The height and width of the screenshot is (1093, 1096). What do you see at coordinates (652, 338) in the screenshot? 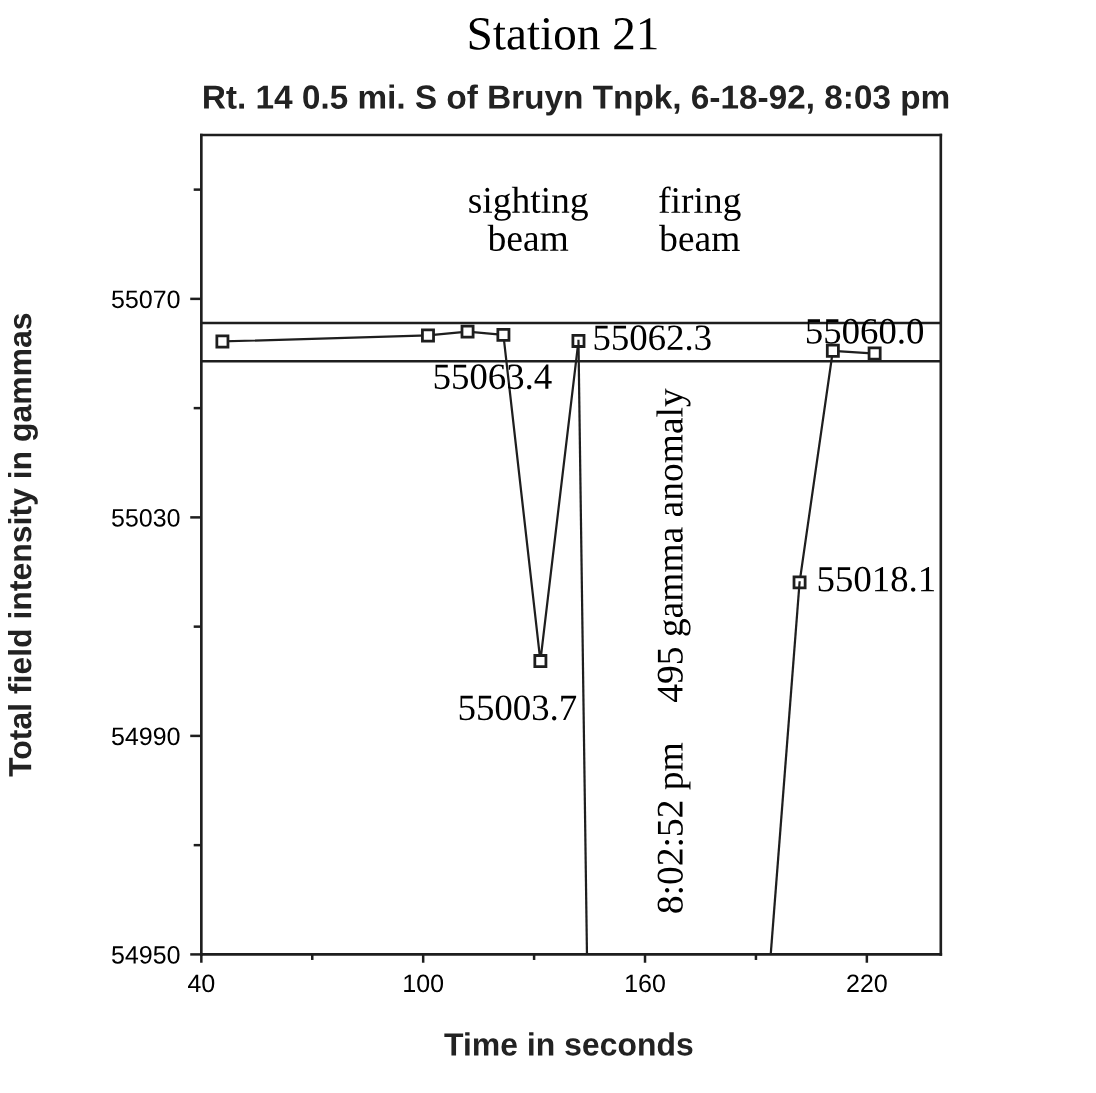
I see `data-label: 55062.3` at bounding box center [652, 338].